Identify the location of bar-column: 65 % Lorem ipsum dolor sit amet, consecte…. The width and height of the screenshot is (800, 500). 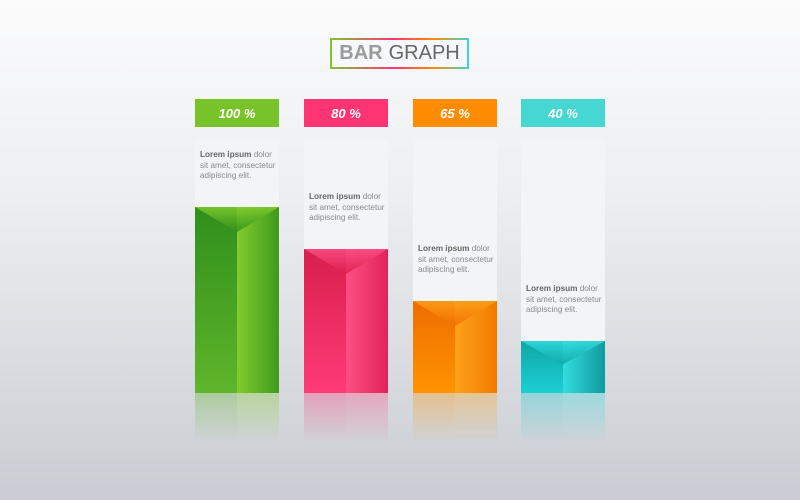
(455, 271).